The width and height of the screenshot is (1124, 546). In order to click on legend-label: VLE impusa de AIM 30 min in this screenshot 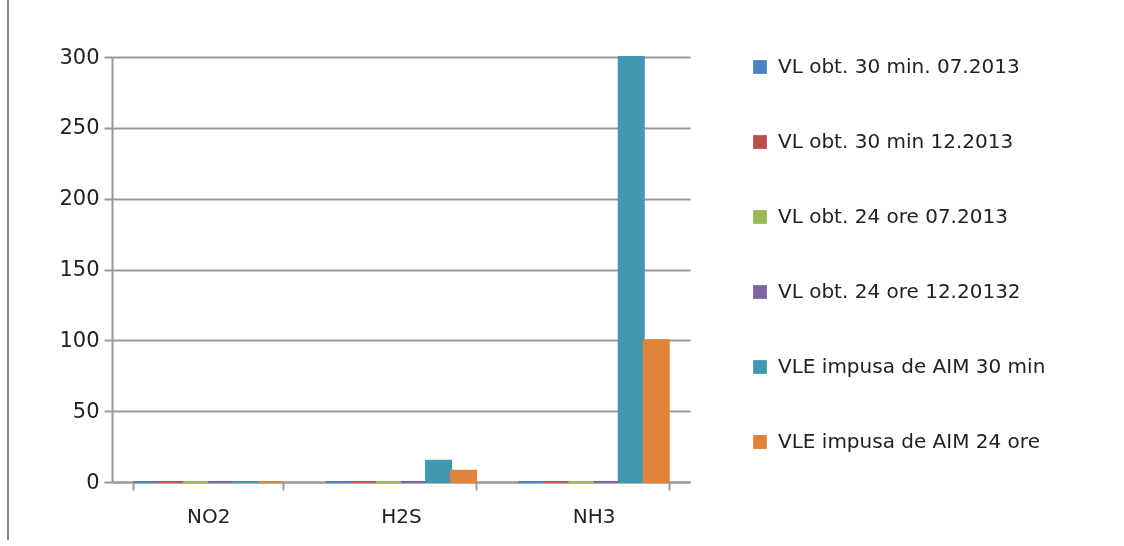, I will do `click(912, 366)`.